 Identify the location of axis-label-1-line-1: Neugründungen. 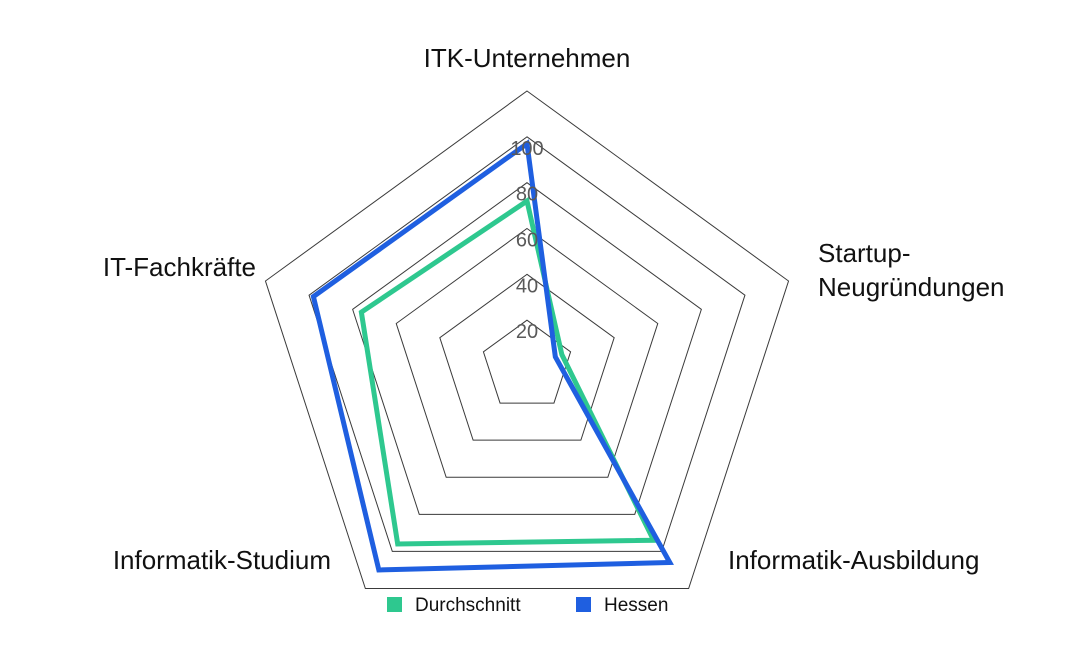
(911, 287).